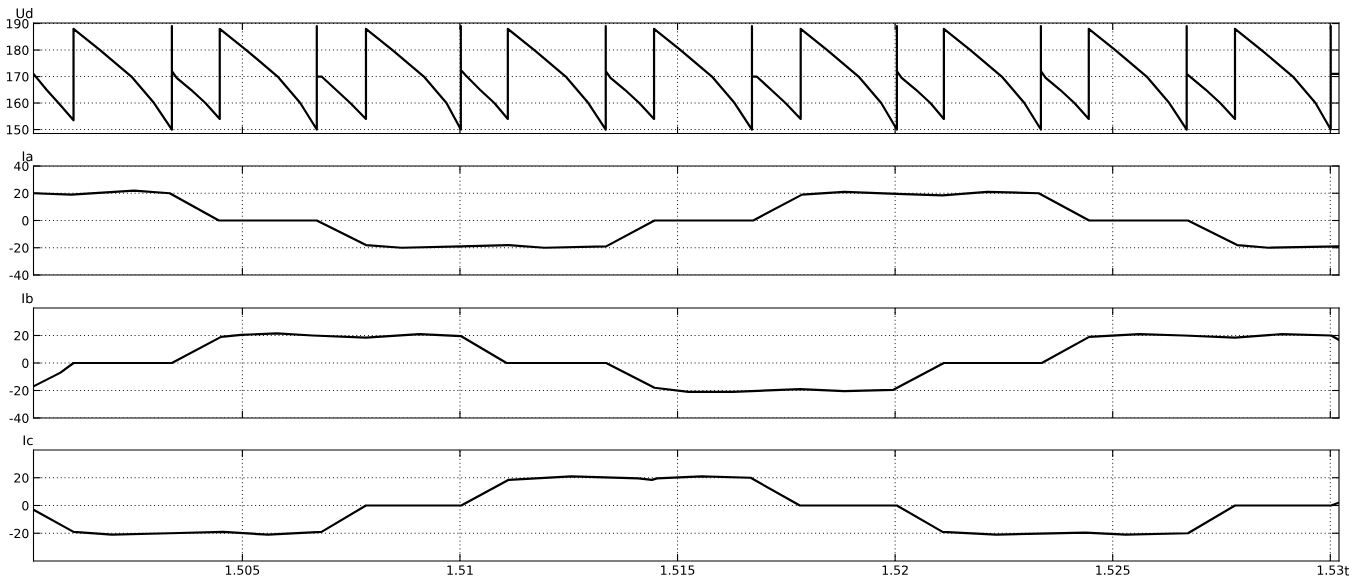 This screenshot has height=580, width=1357. What do you see at coordinates (1347, 571) in the screenshot?
I see `x-axis-title: t` at bounding box center [1347, 571].